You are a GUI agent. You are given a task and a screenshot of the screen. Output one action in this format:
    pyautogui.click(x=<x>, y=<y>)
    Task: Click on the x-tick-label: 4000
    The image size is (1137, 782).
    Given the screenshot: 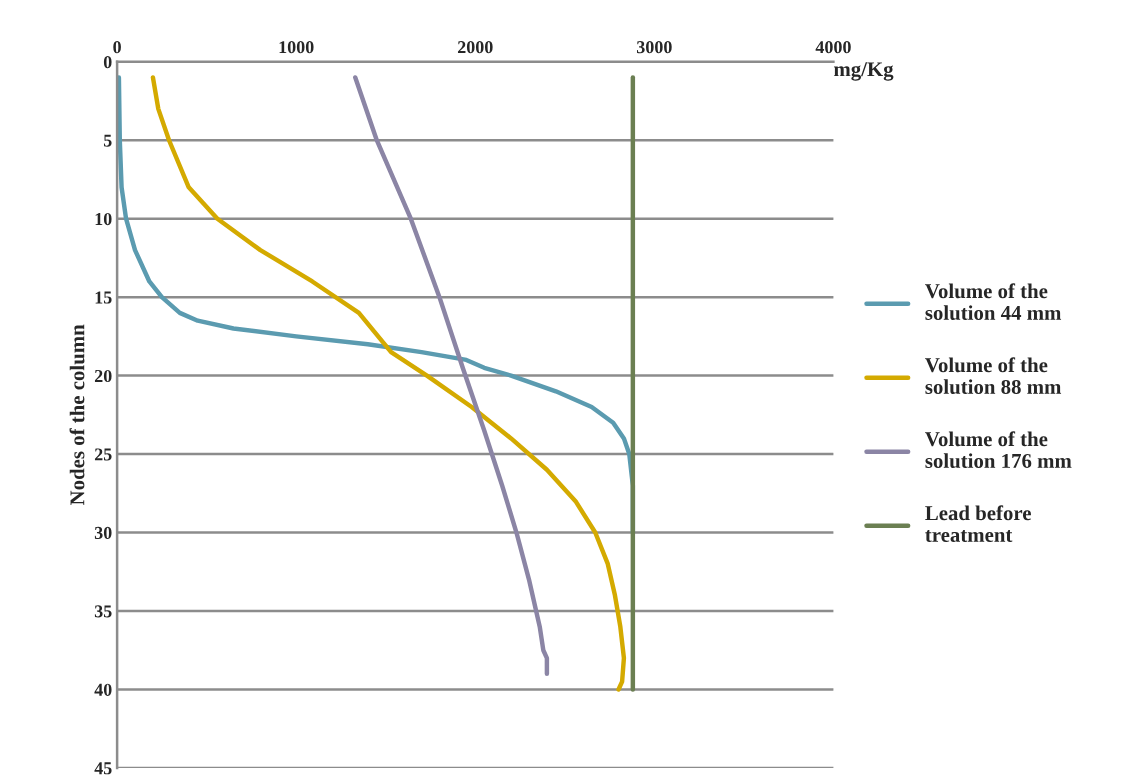 What is the action you would take?
    pyautogui.click(x=833, y=47)
    